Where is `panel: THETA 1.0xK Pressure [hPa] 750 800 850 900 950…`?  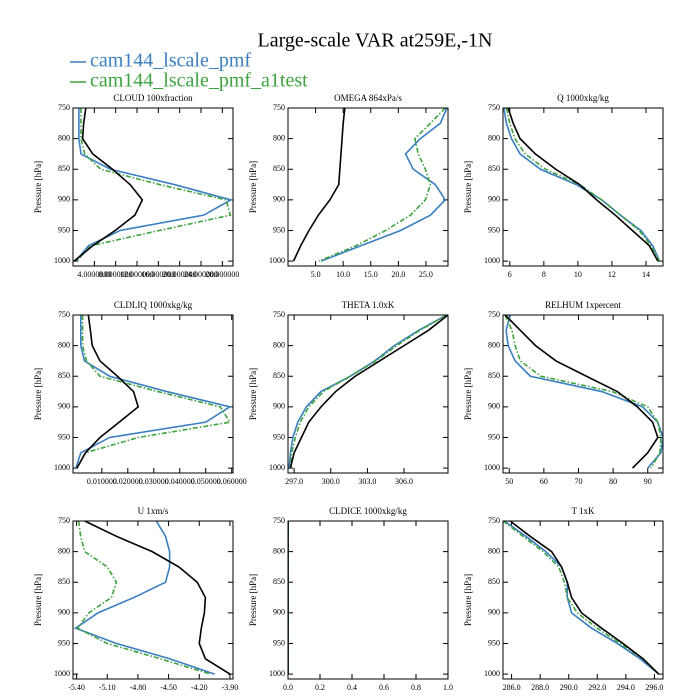
panel: THETA 1.0xK Pressure [hPa] 750 800 850 900 950… is located at coordinates (348, 393).